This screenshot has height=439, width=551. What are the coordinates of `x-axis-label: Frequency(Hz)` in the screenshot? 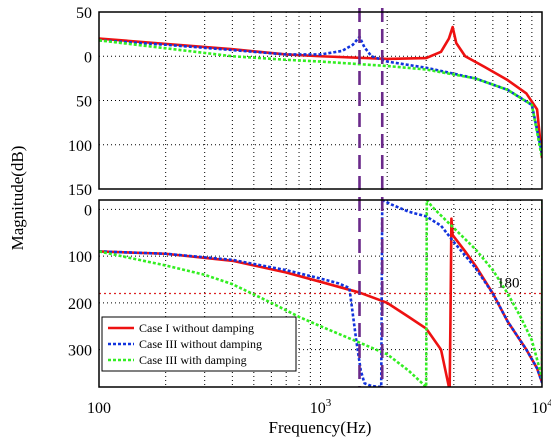 It's located at (320, 427).